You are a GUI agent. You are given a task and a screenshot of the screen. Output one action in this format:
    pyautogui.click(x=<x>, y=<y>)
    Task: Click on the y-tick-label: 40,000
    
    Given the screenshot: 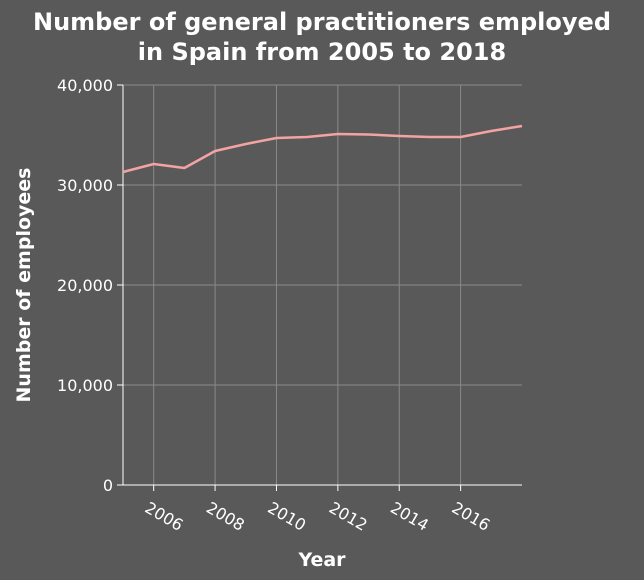 What is the action you would take?
    pyautogui.click(x=85, y=85)
    